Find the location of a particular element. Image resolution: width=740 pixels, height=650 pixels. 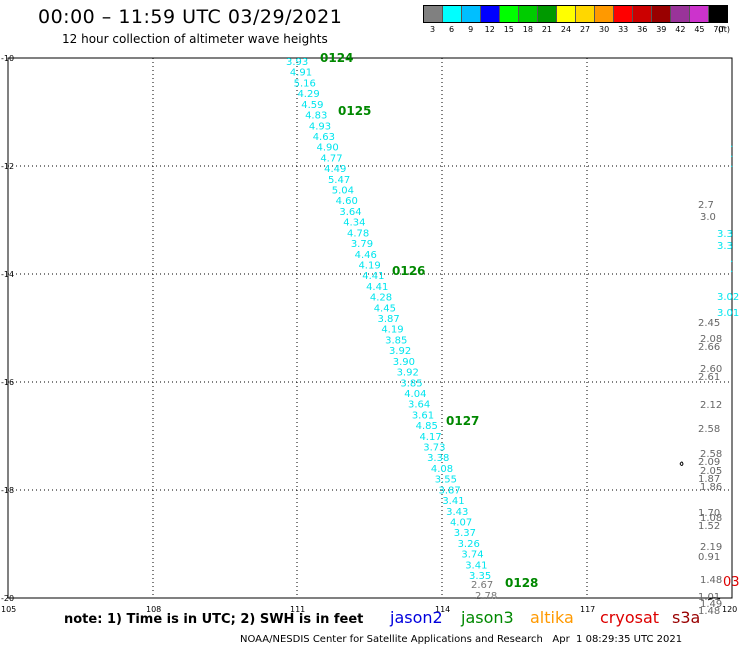

swh-value-right-gray: 2.09 is located at coordinates (709, 462).